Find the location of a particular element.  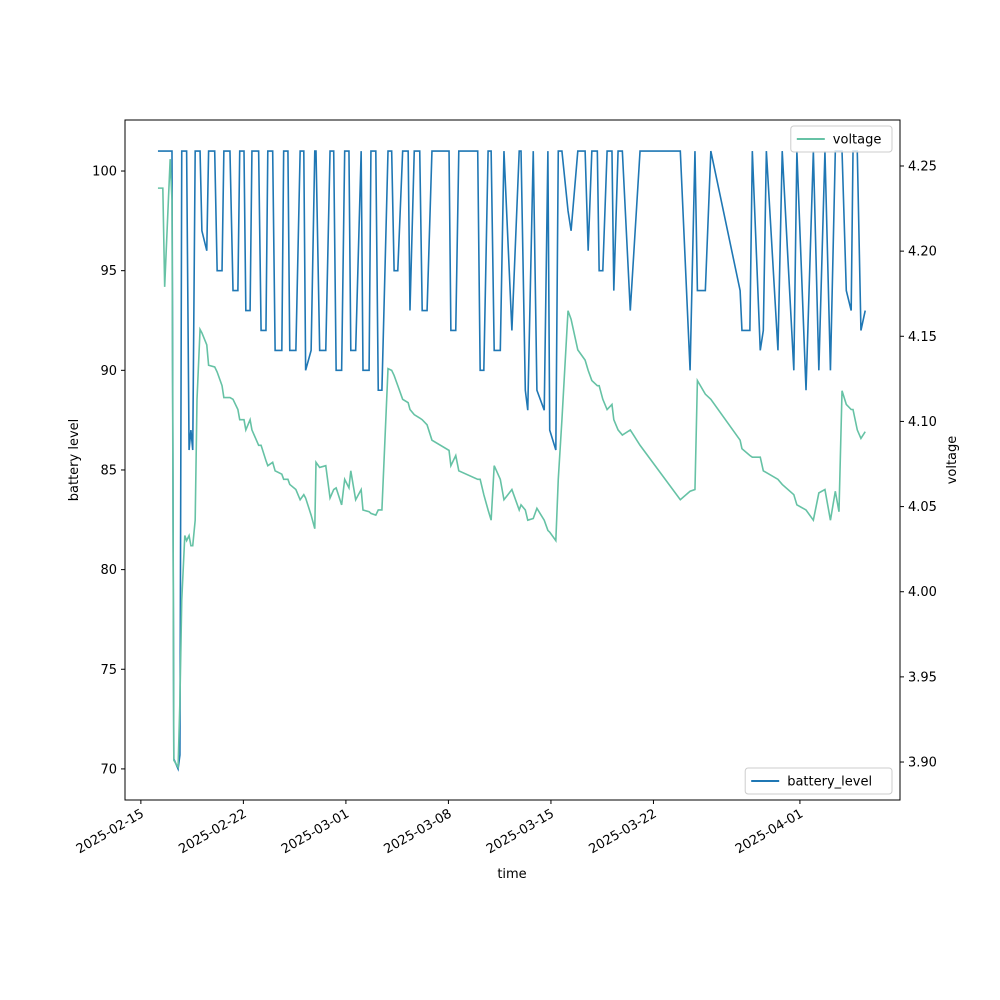

x-tick-label: 2025-02-15 is located at coordinates (110, 831).